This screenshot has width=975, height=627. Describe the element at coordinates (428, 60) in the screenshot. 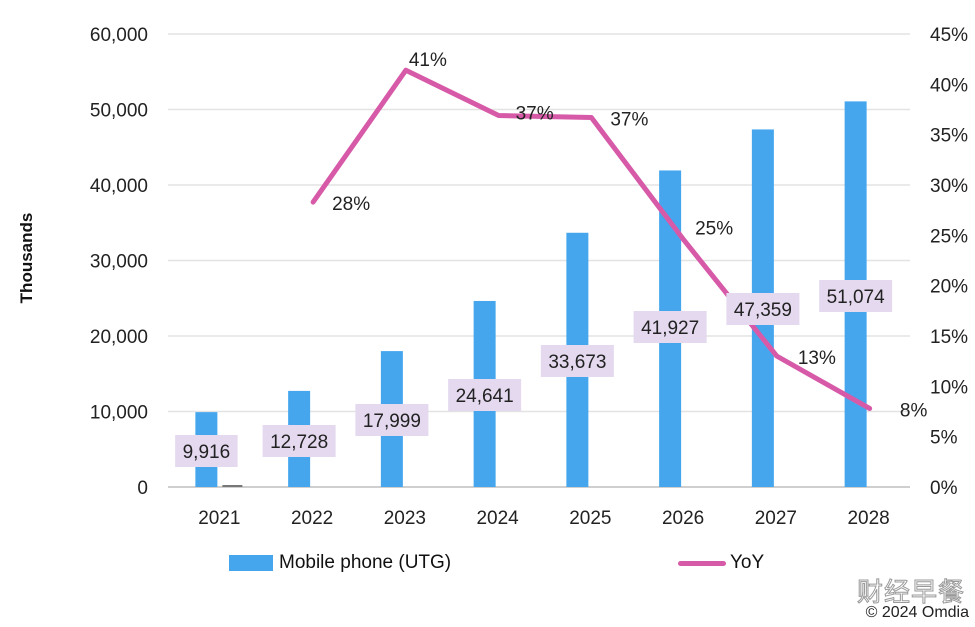

I see `yoy-data-label: 41%` at that location.